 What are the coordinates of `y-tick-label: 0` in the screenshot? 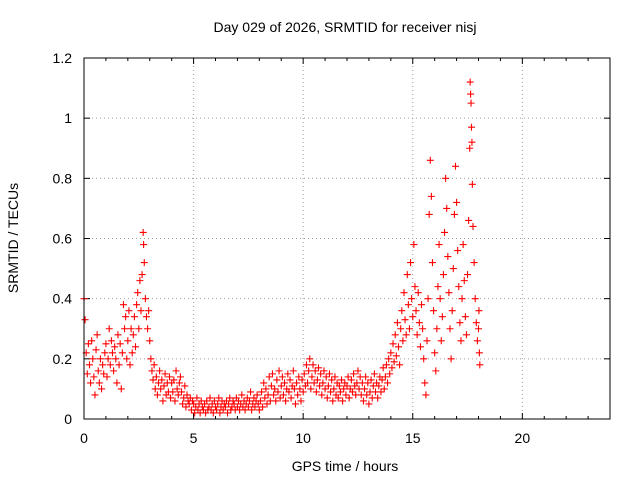 It's located at (68, 419).